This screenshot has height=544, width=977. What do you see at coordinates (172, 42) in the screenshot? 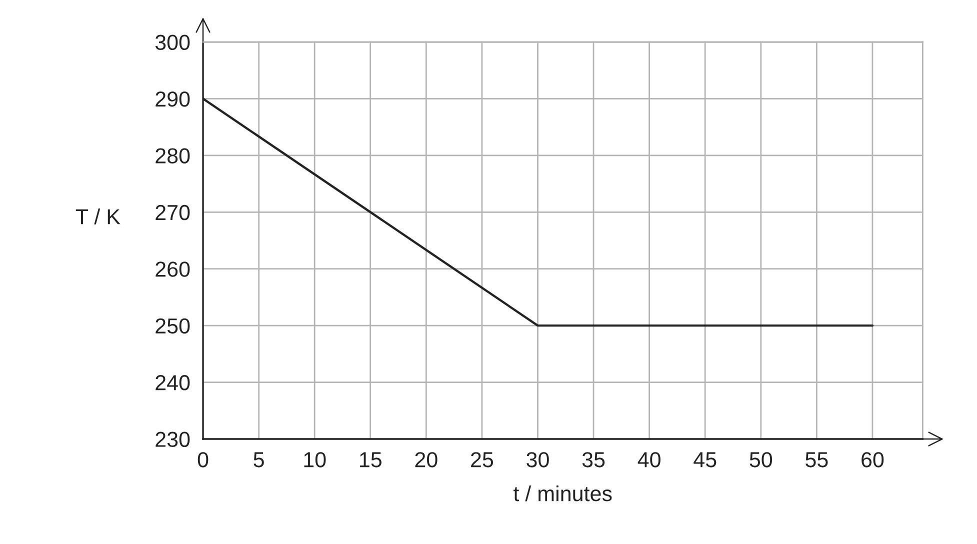
I see `y-tick-label: 300` at bounding box center [172, 42].